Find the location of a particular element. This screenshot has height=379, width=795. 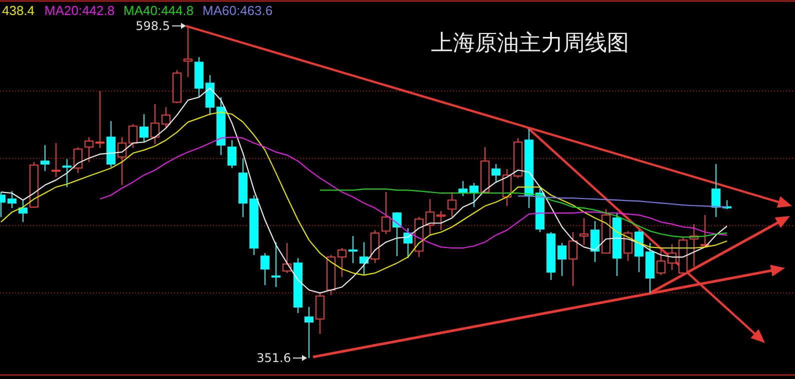

annotation: 598.5 is located at coordinates (153, 25).